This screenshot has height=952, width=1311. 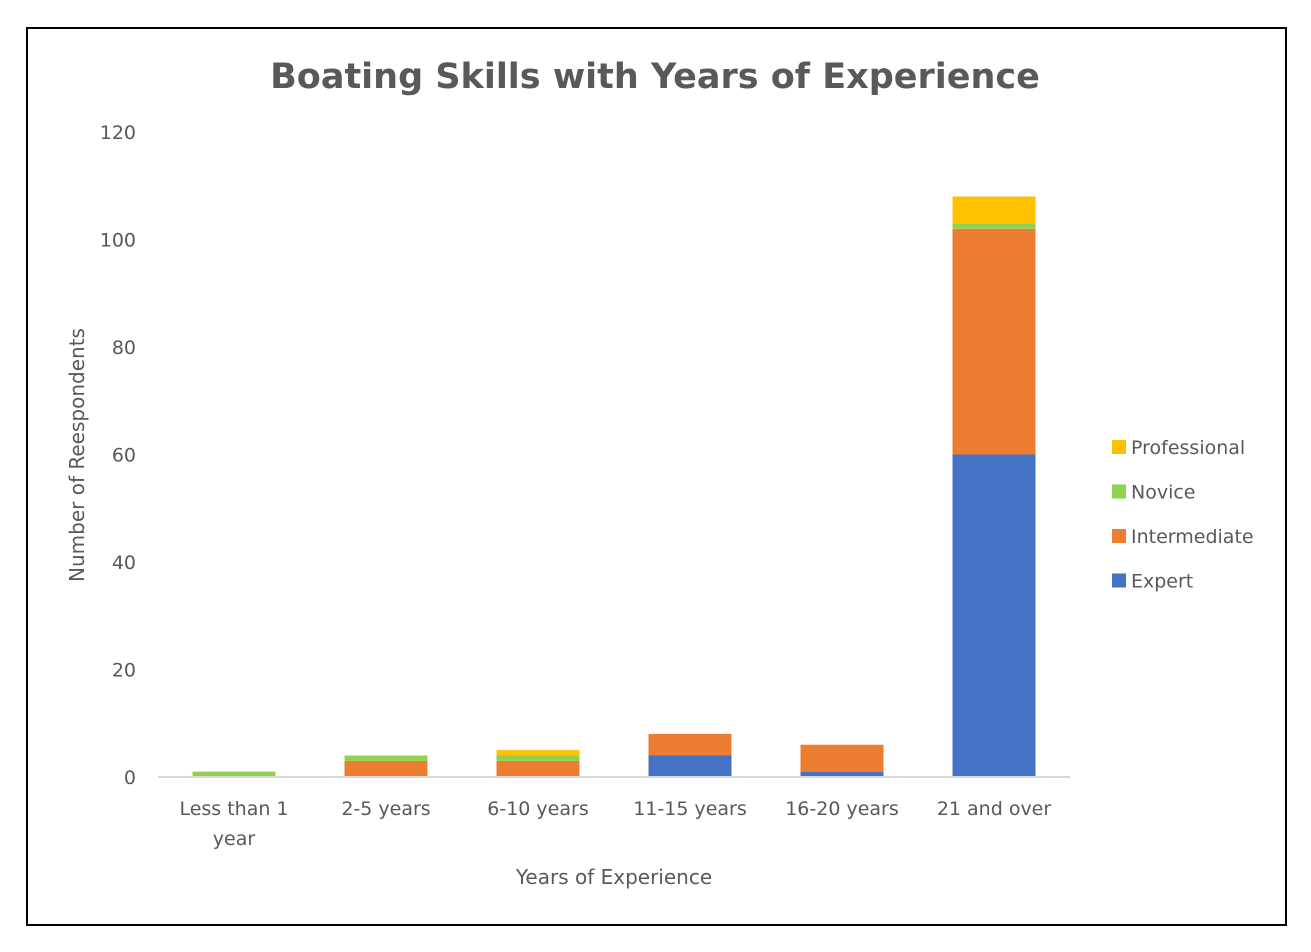 I want to click on x-axis-label: Years of Experience, so click(x=613, y=877).